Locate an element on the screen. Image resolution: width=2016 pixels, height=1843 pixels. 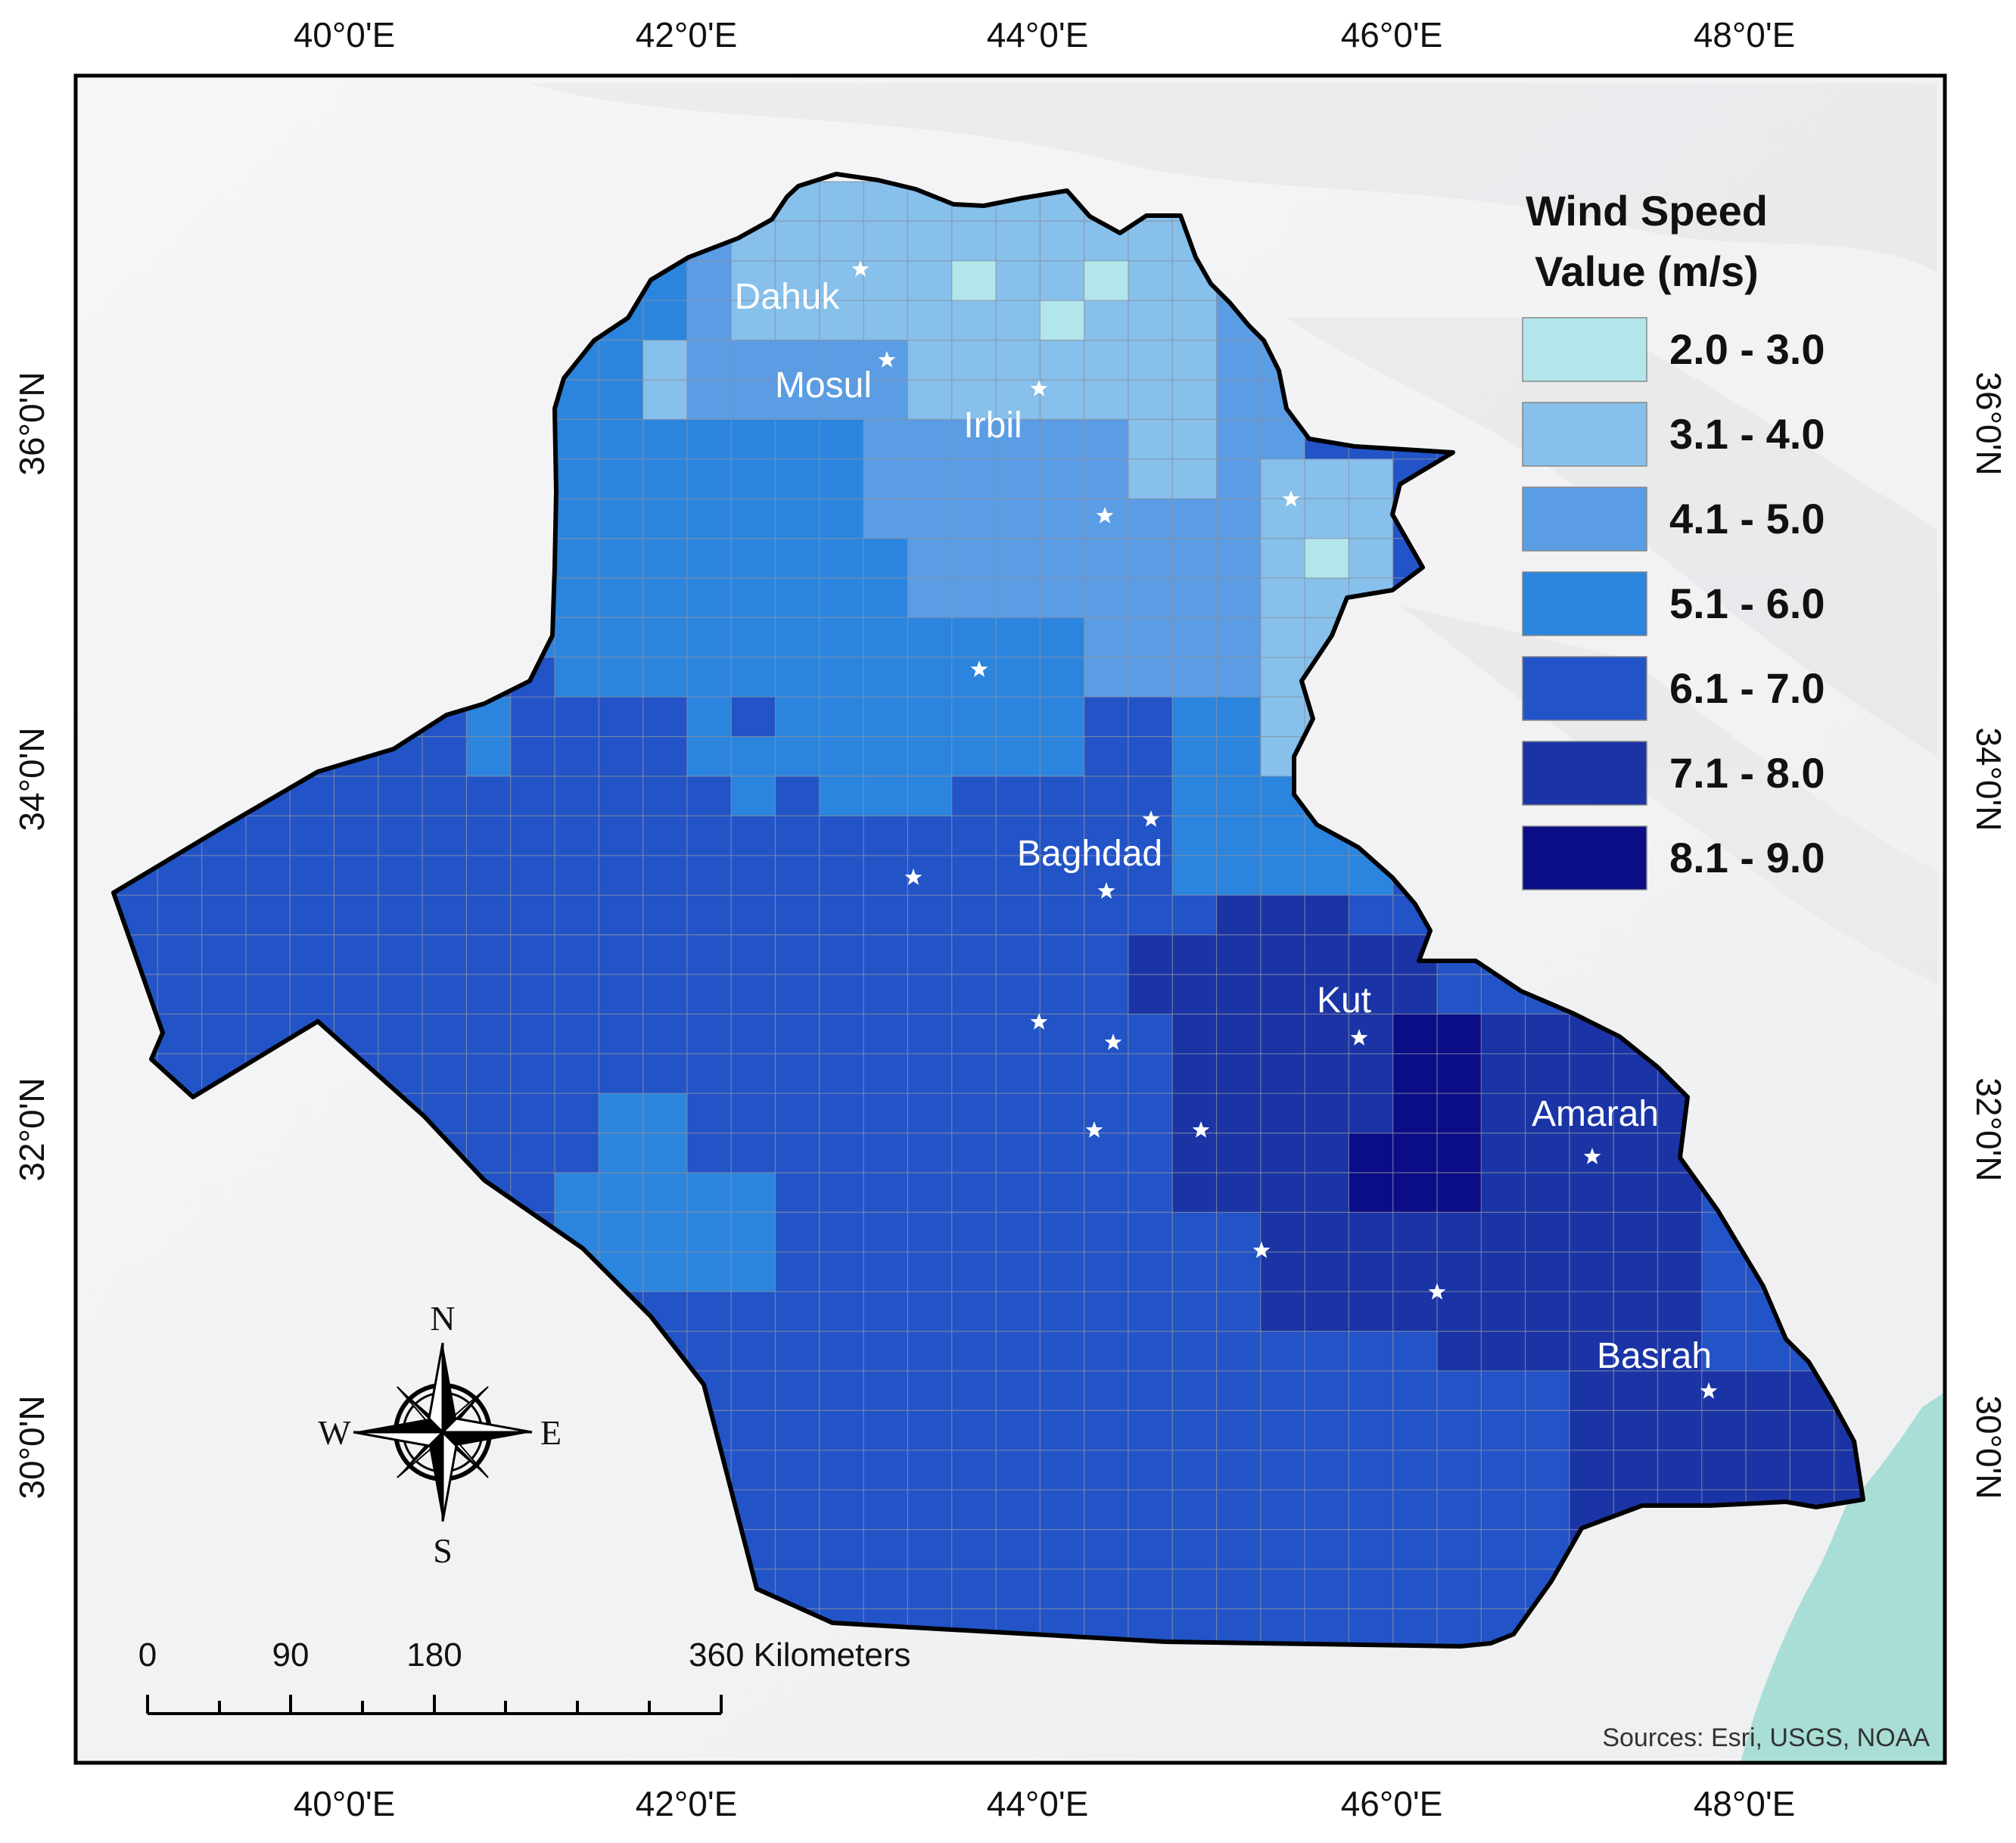
scale-label-0: 0 is located at coordinates (147, 1655).